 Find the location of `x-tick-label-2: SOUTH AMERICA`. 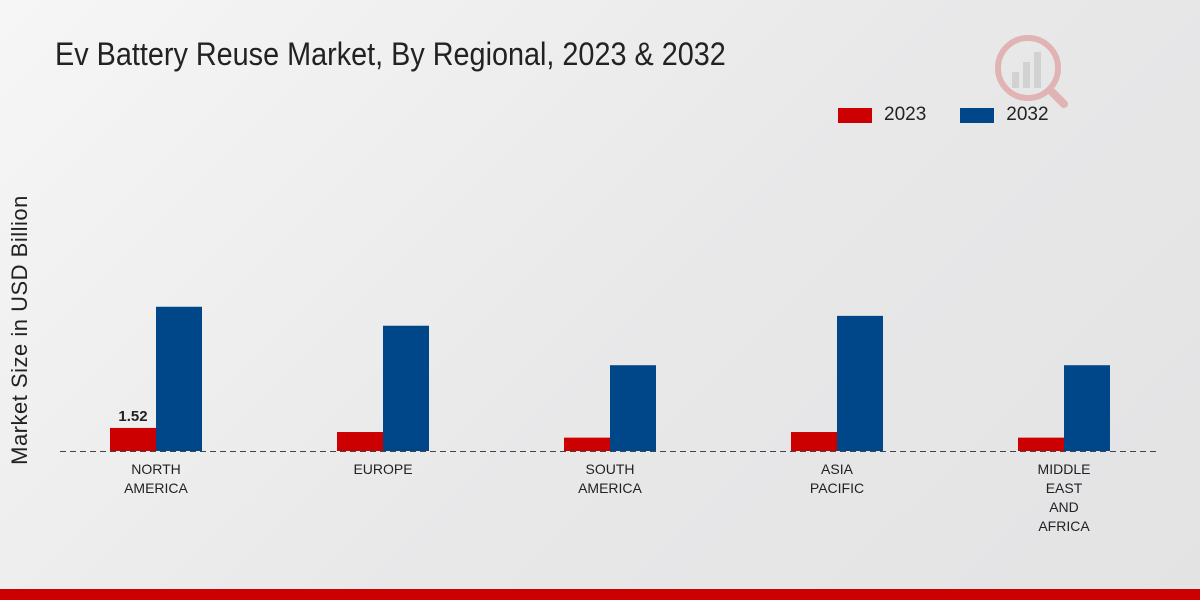

x-tick-label-2: SOUTH AMERICA is located at coordinates (610, 478).